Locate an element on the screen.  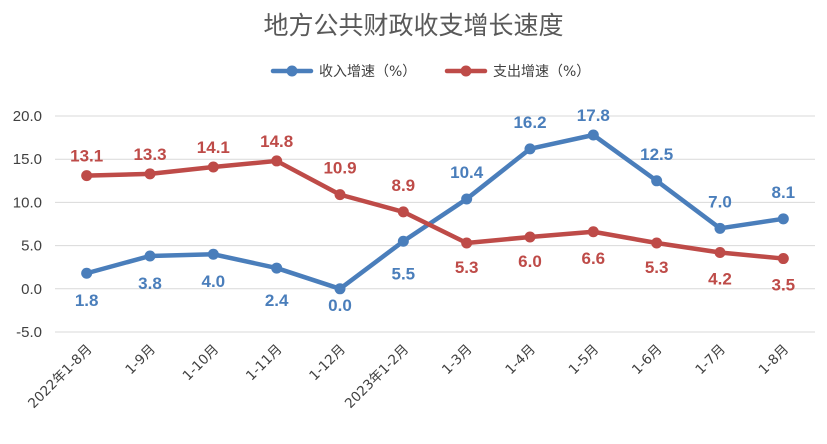
data-label: 13.3 is located at coordinates (149, 154).